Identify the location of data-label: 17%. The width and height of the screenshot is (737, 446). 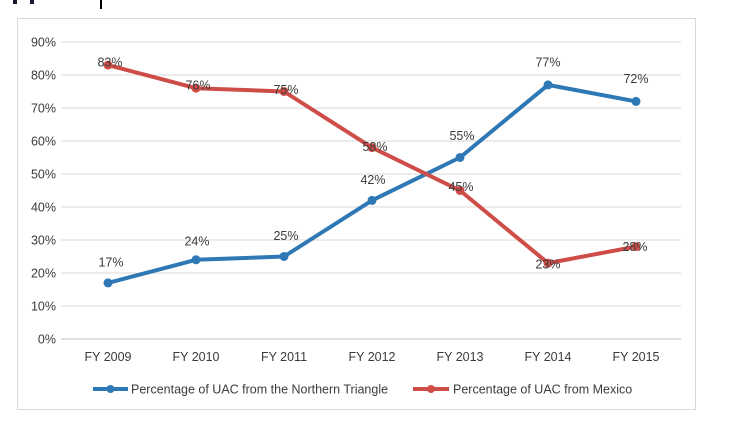
(110, 262).